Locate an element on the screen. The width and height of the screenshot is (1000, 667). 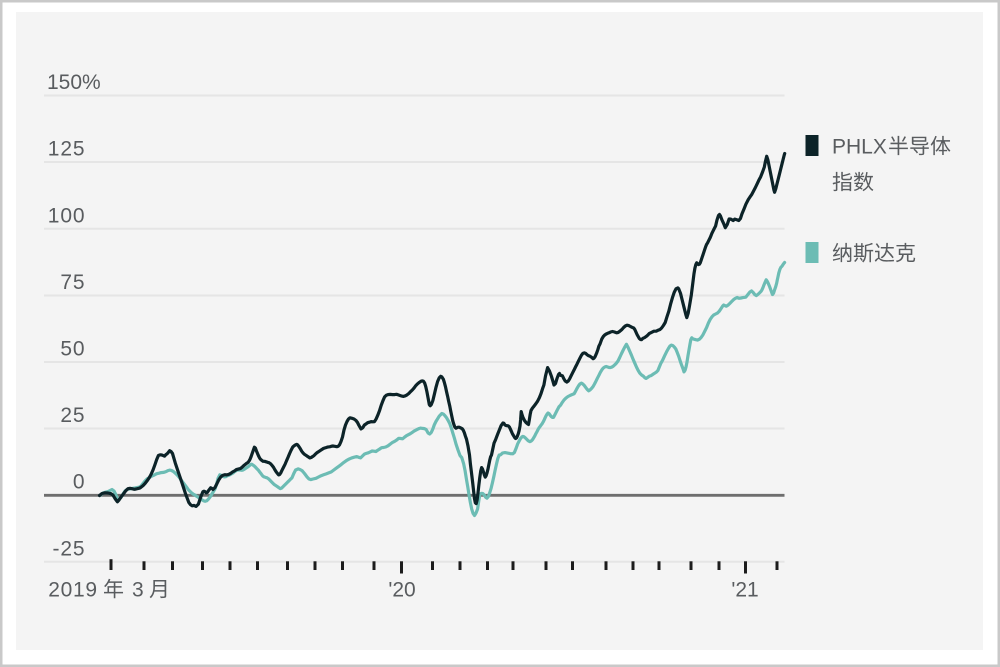
svg-text: 0 is located at coordinates (79, 482).